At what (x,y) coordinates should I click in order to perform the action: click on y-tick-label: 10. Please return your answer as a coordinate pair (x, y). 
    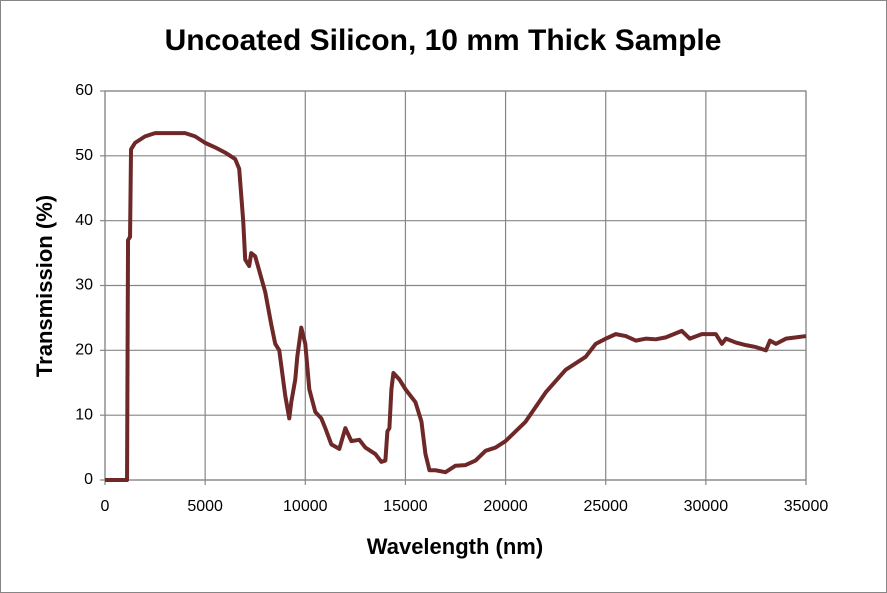
    Looking at the image, I should click on (84, 414).